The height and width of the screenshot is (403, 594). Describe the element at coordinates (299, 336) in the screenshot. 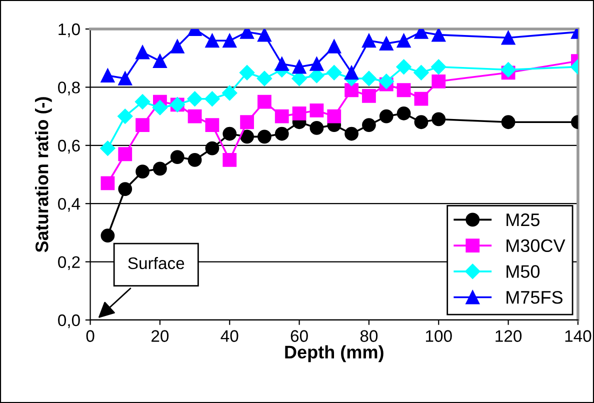

I see `x-tick-label: 60` at that location.